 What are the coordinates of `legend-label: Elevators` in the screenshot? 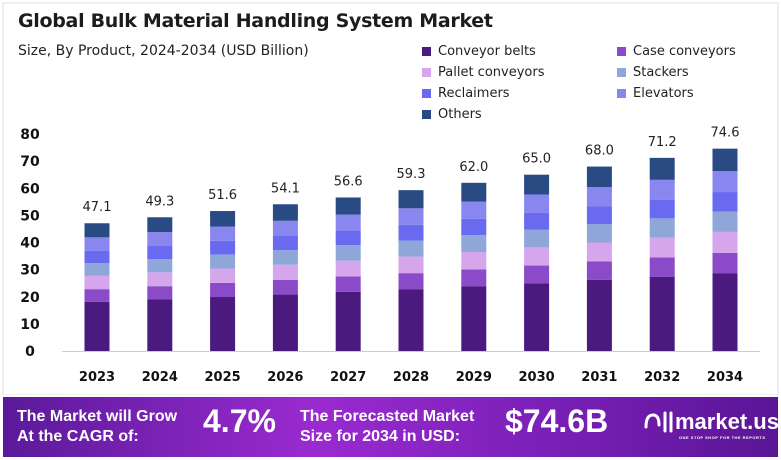 It's located at (663, 93).